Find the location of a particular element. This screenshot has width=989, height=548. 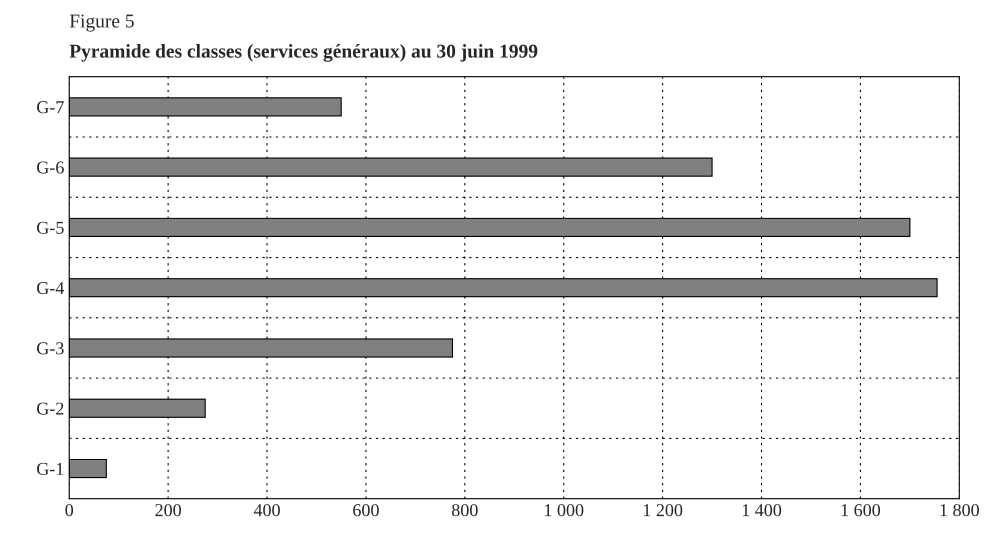

y-tick-label: G-7 is located at coordinates (50, 107).